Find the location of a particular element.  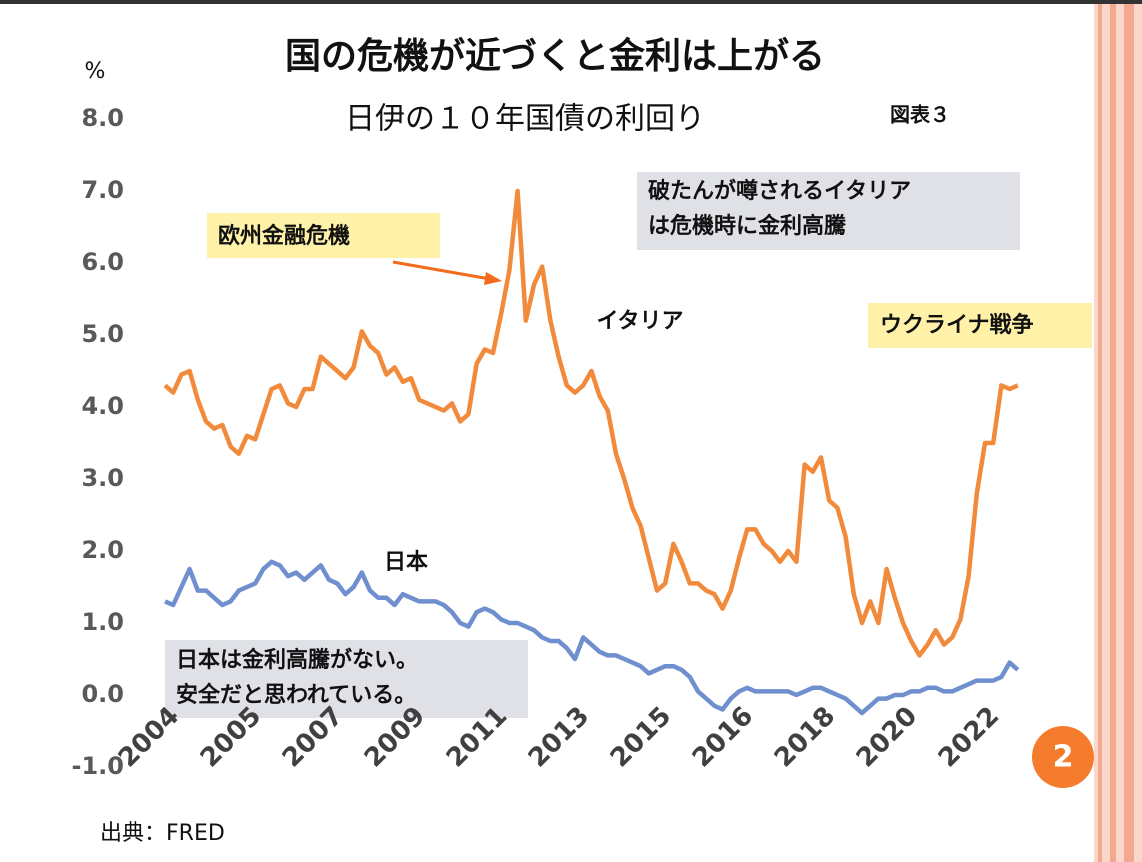

y-tick-label: 5.0 is located at coordinates (102, 334).